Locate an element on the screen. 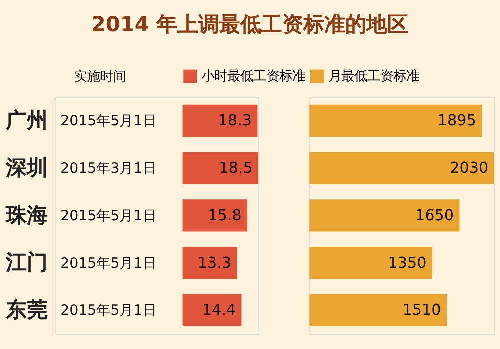 This screenshot has height=349, width=500. data-label: 1350 is located at coordinates (407, 263).